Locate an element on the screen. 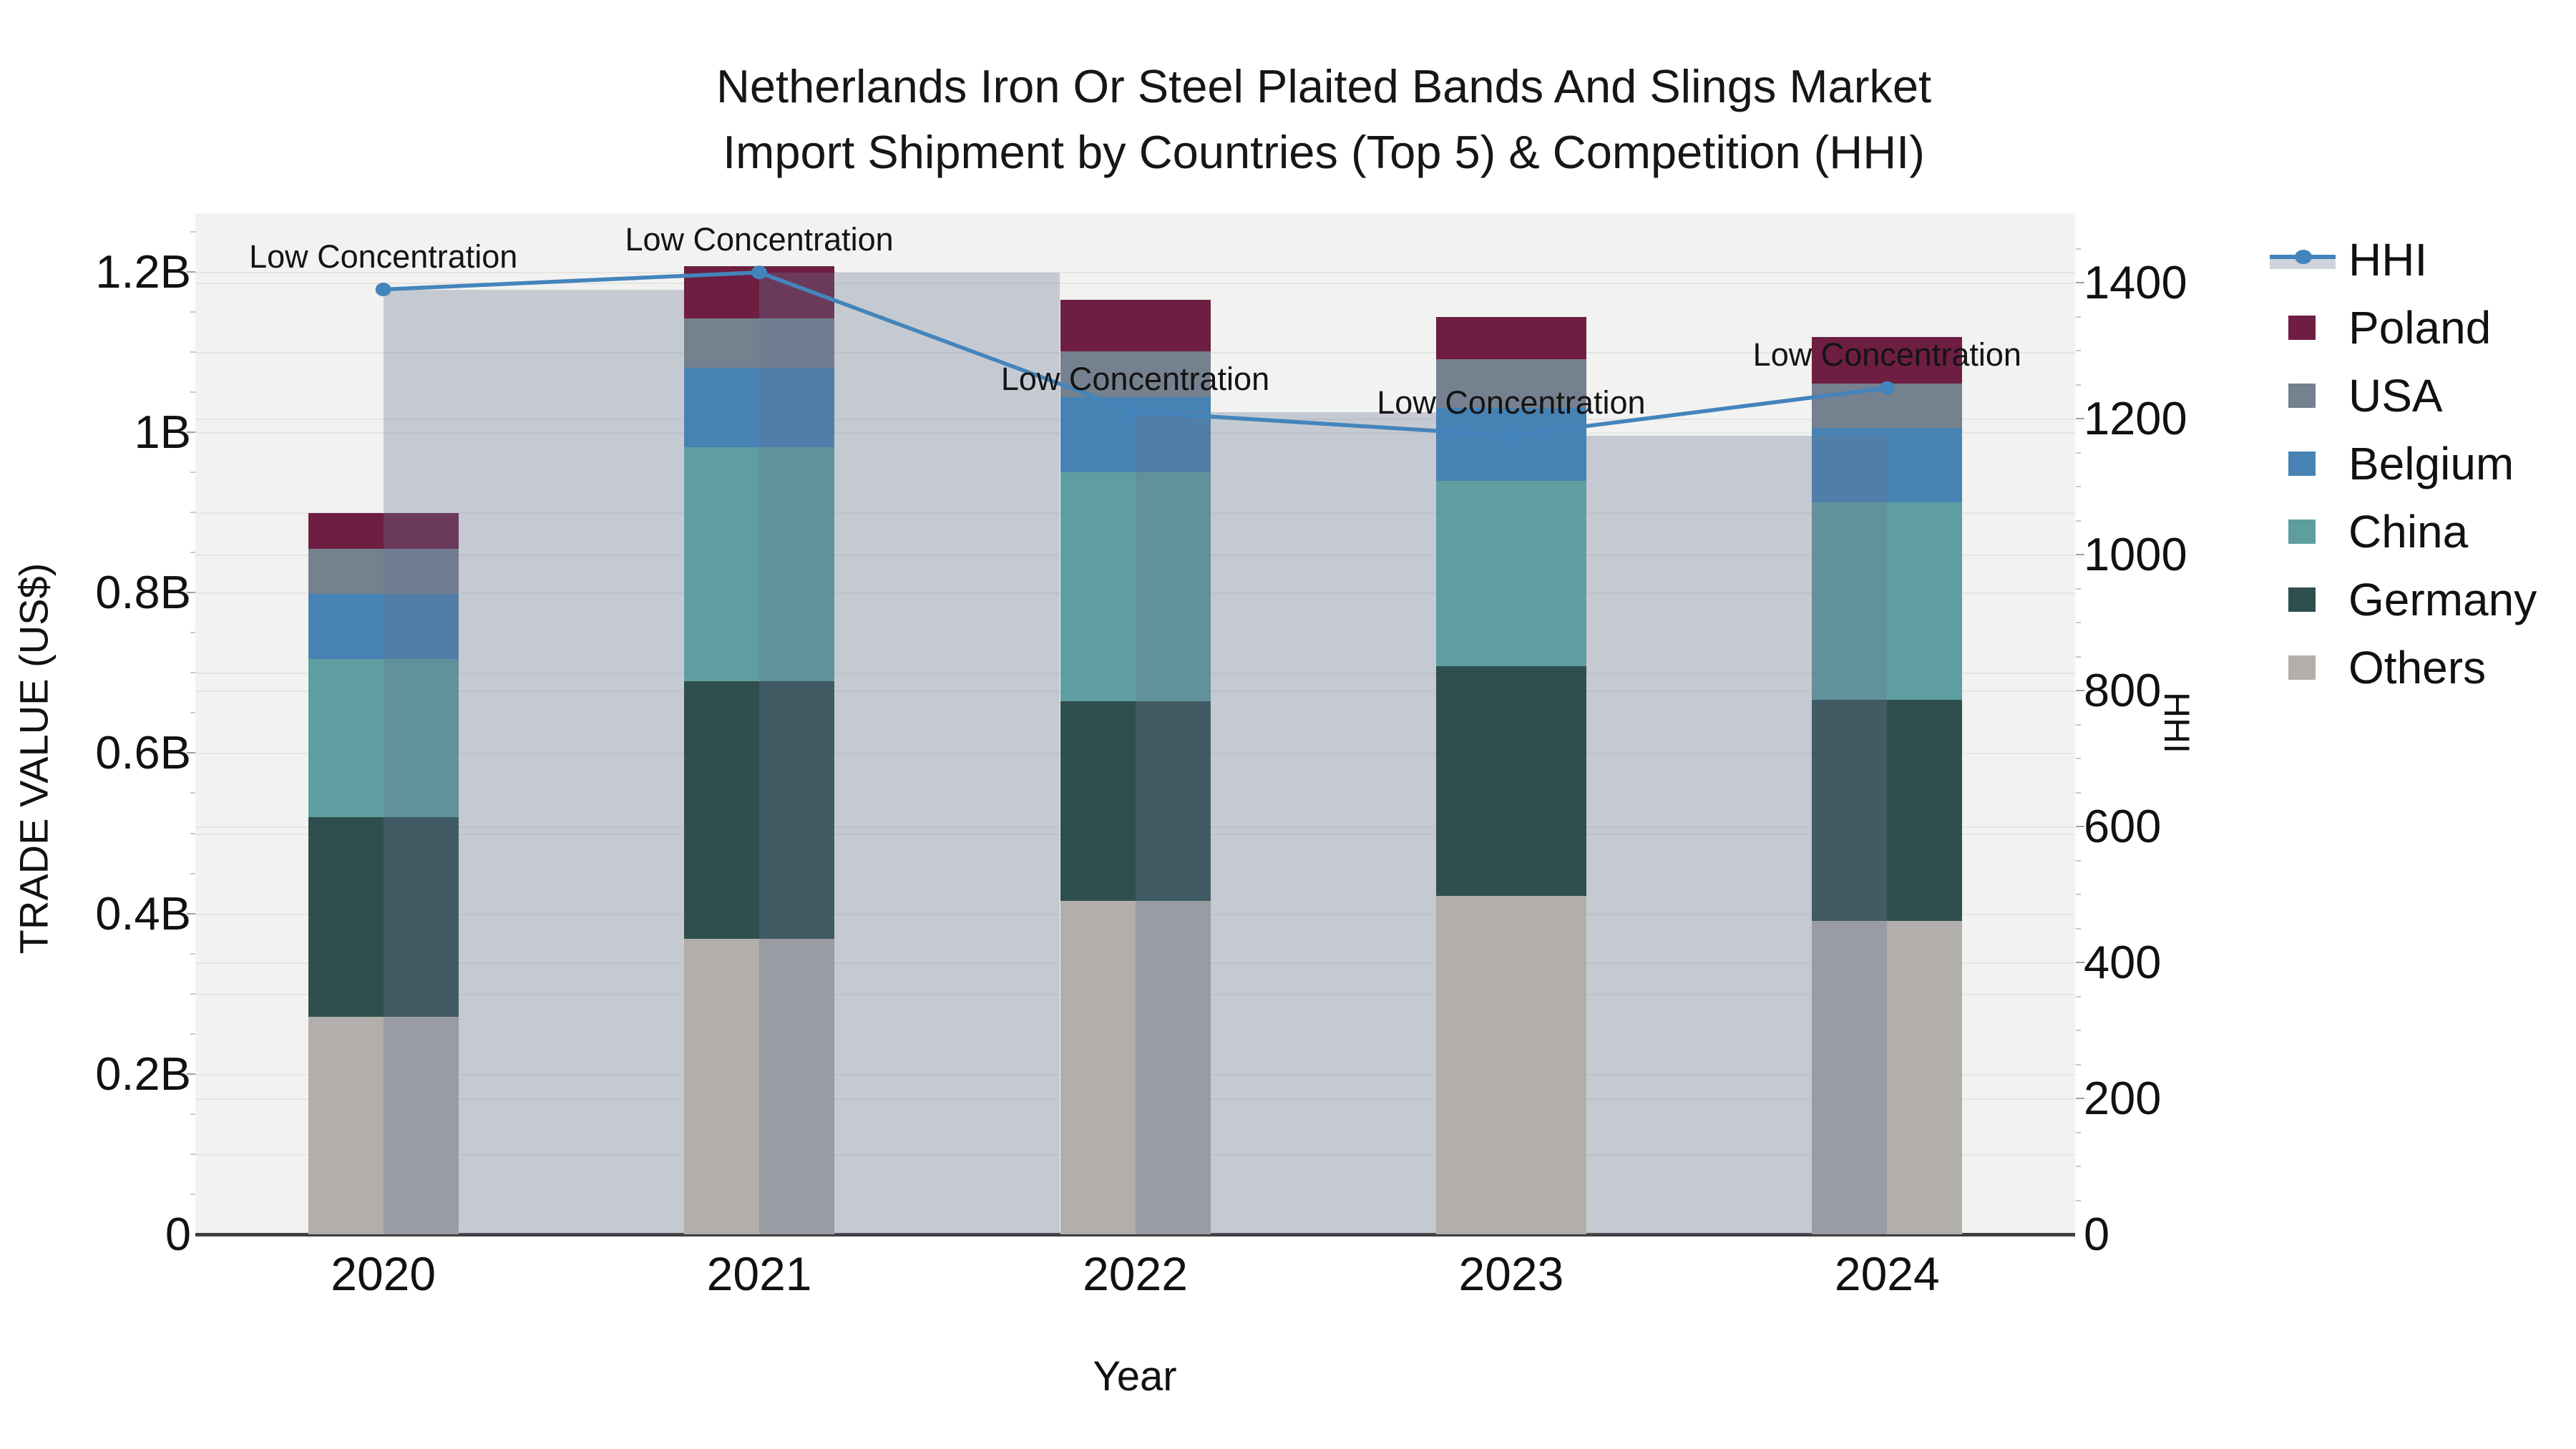 The height and width of the screenshot is (1449, 2576). hhi-band-2020 is located at coordinates (534, 761).